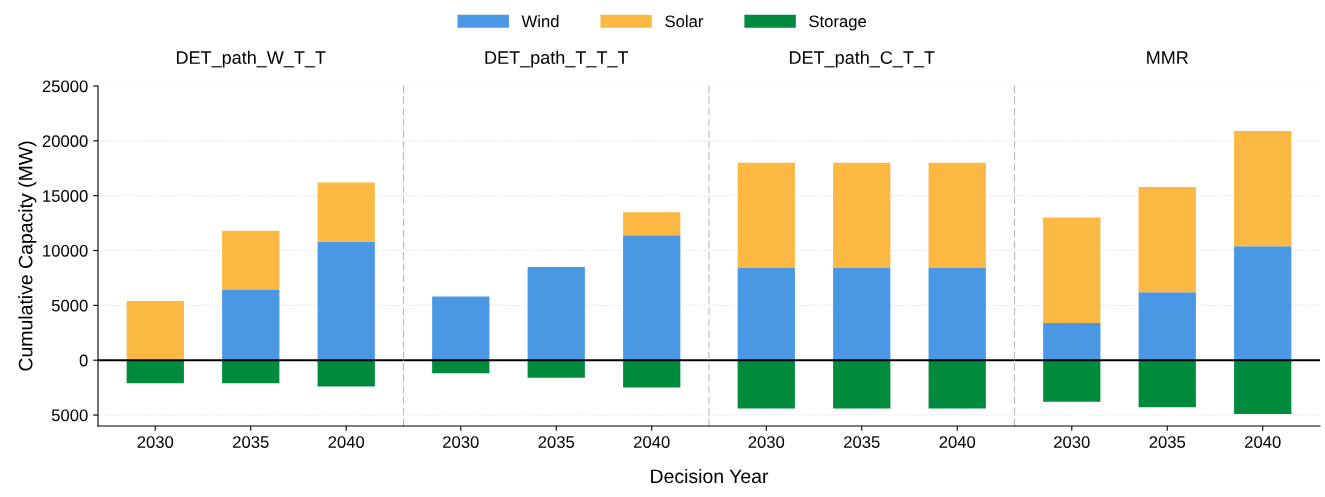  I want to click on text: Decision Year, so click(710, 476).